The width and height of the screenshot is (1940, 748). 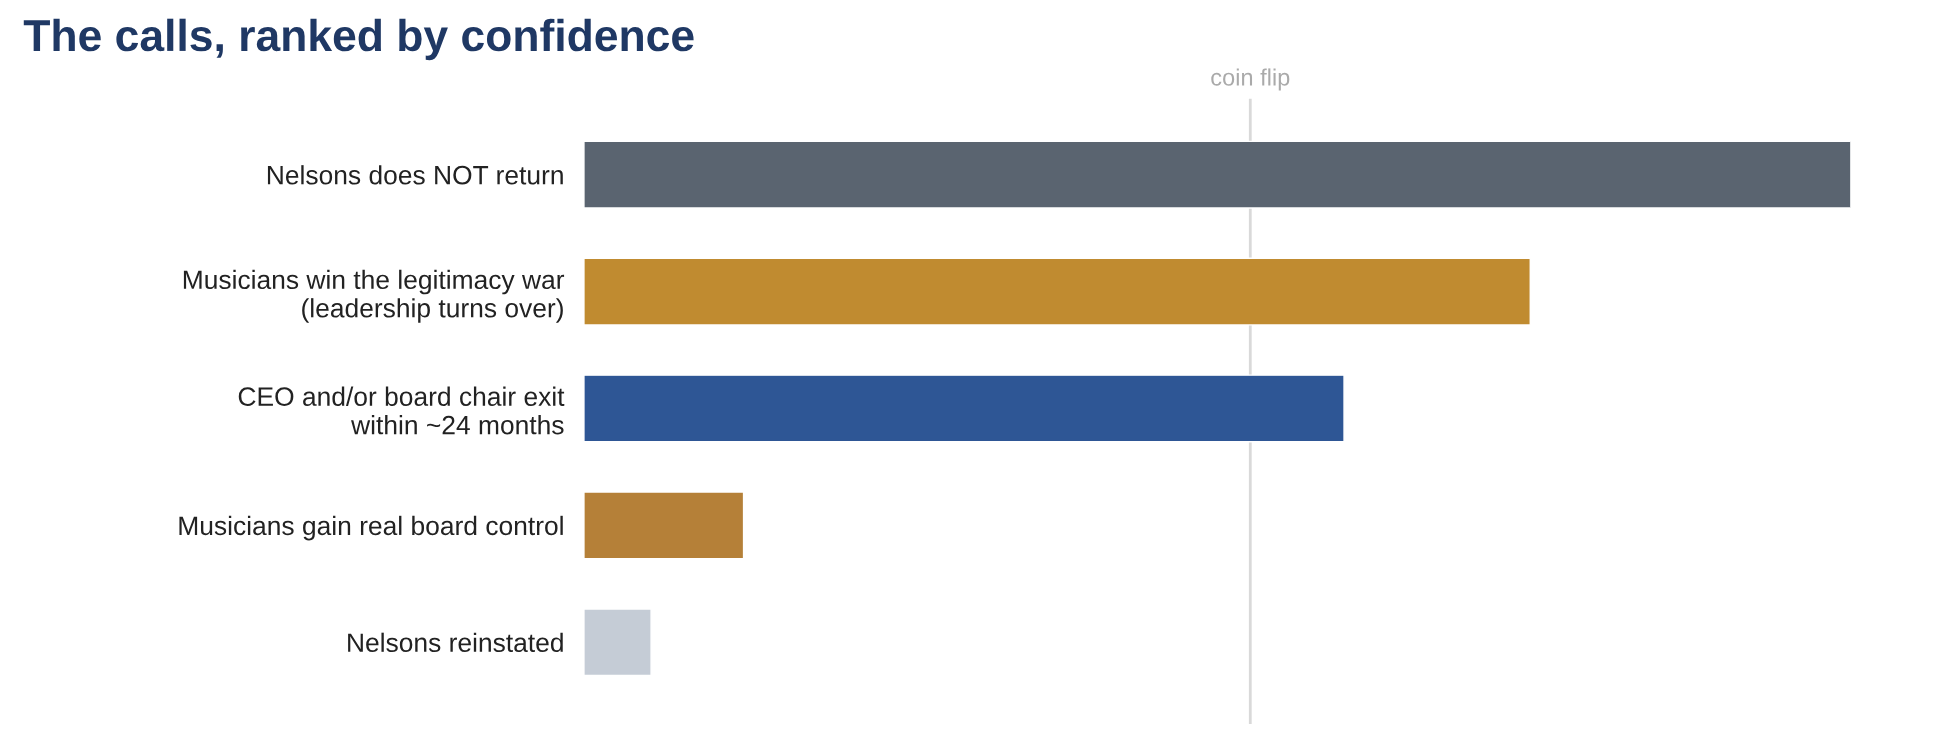 I want to click on ref-line-label: coin flip, so click(x=1250, y=79).